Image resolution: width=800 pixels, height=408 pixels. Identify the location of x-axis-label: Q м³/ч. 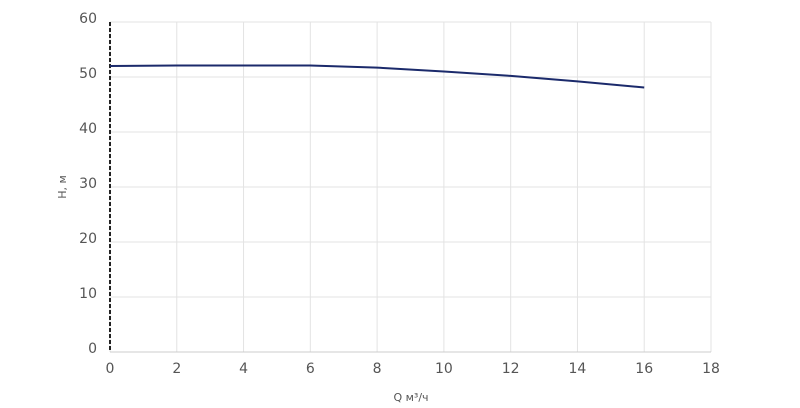
(410, 397).